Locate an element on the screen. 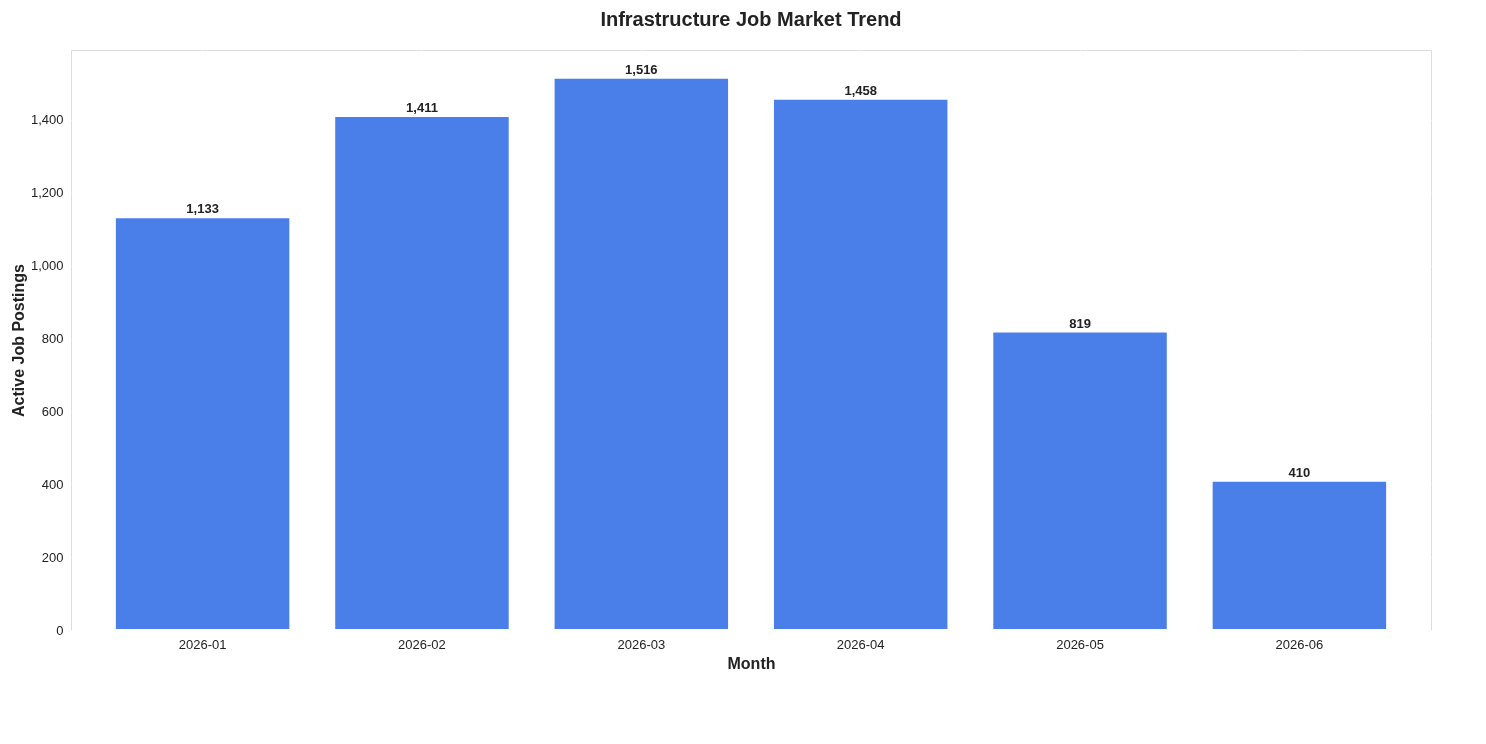 The image size is (1486, 744). data-label: 410 is located at coordinates (1299, 472).